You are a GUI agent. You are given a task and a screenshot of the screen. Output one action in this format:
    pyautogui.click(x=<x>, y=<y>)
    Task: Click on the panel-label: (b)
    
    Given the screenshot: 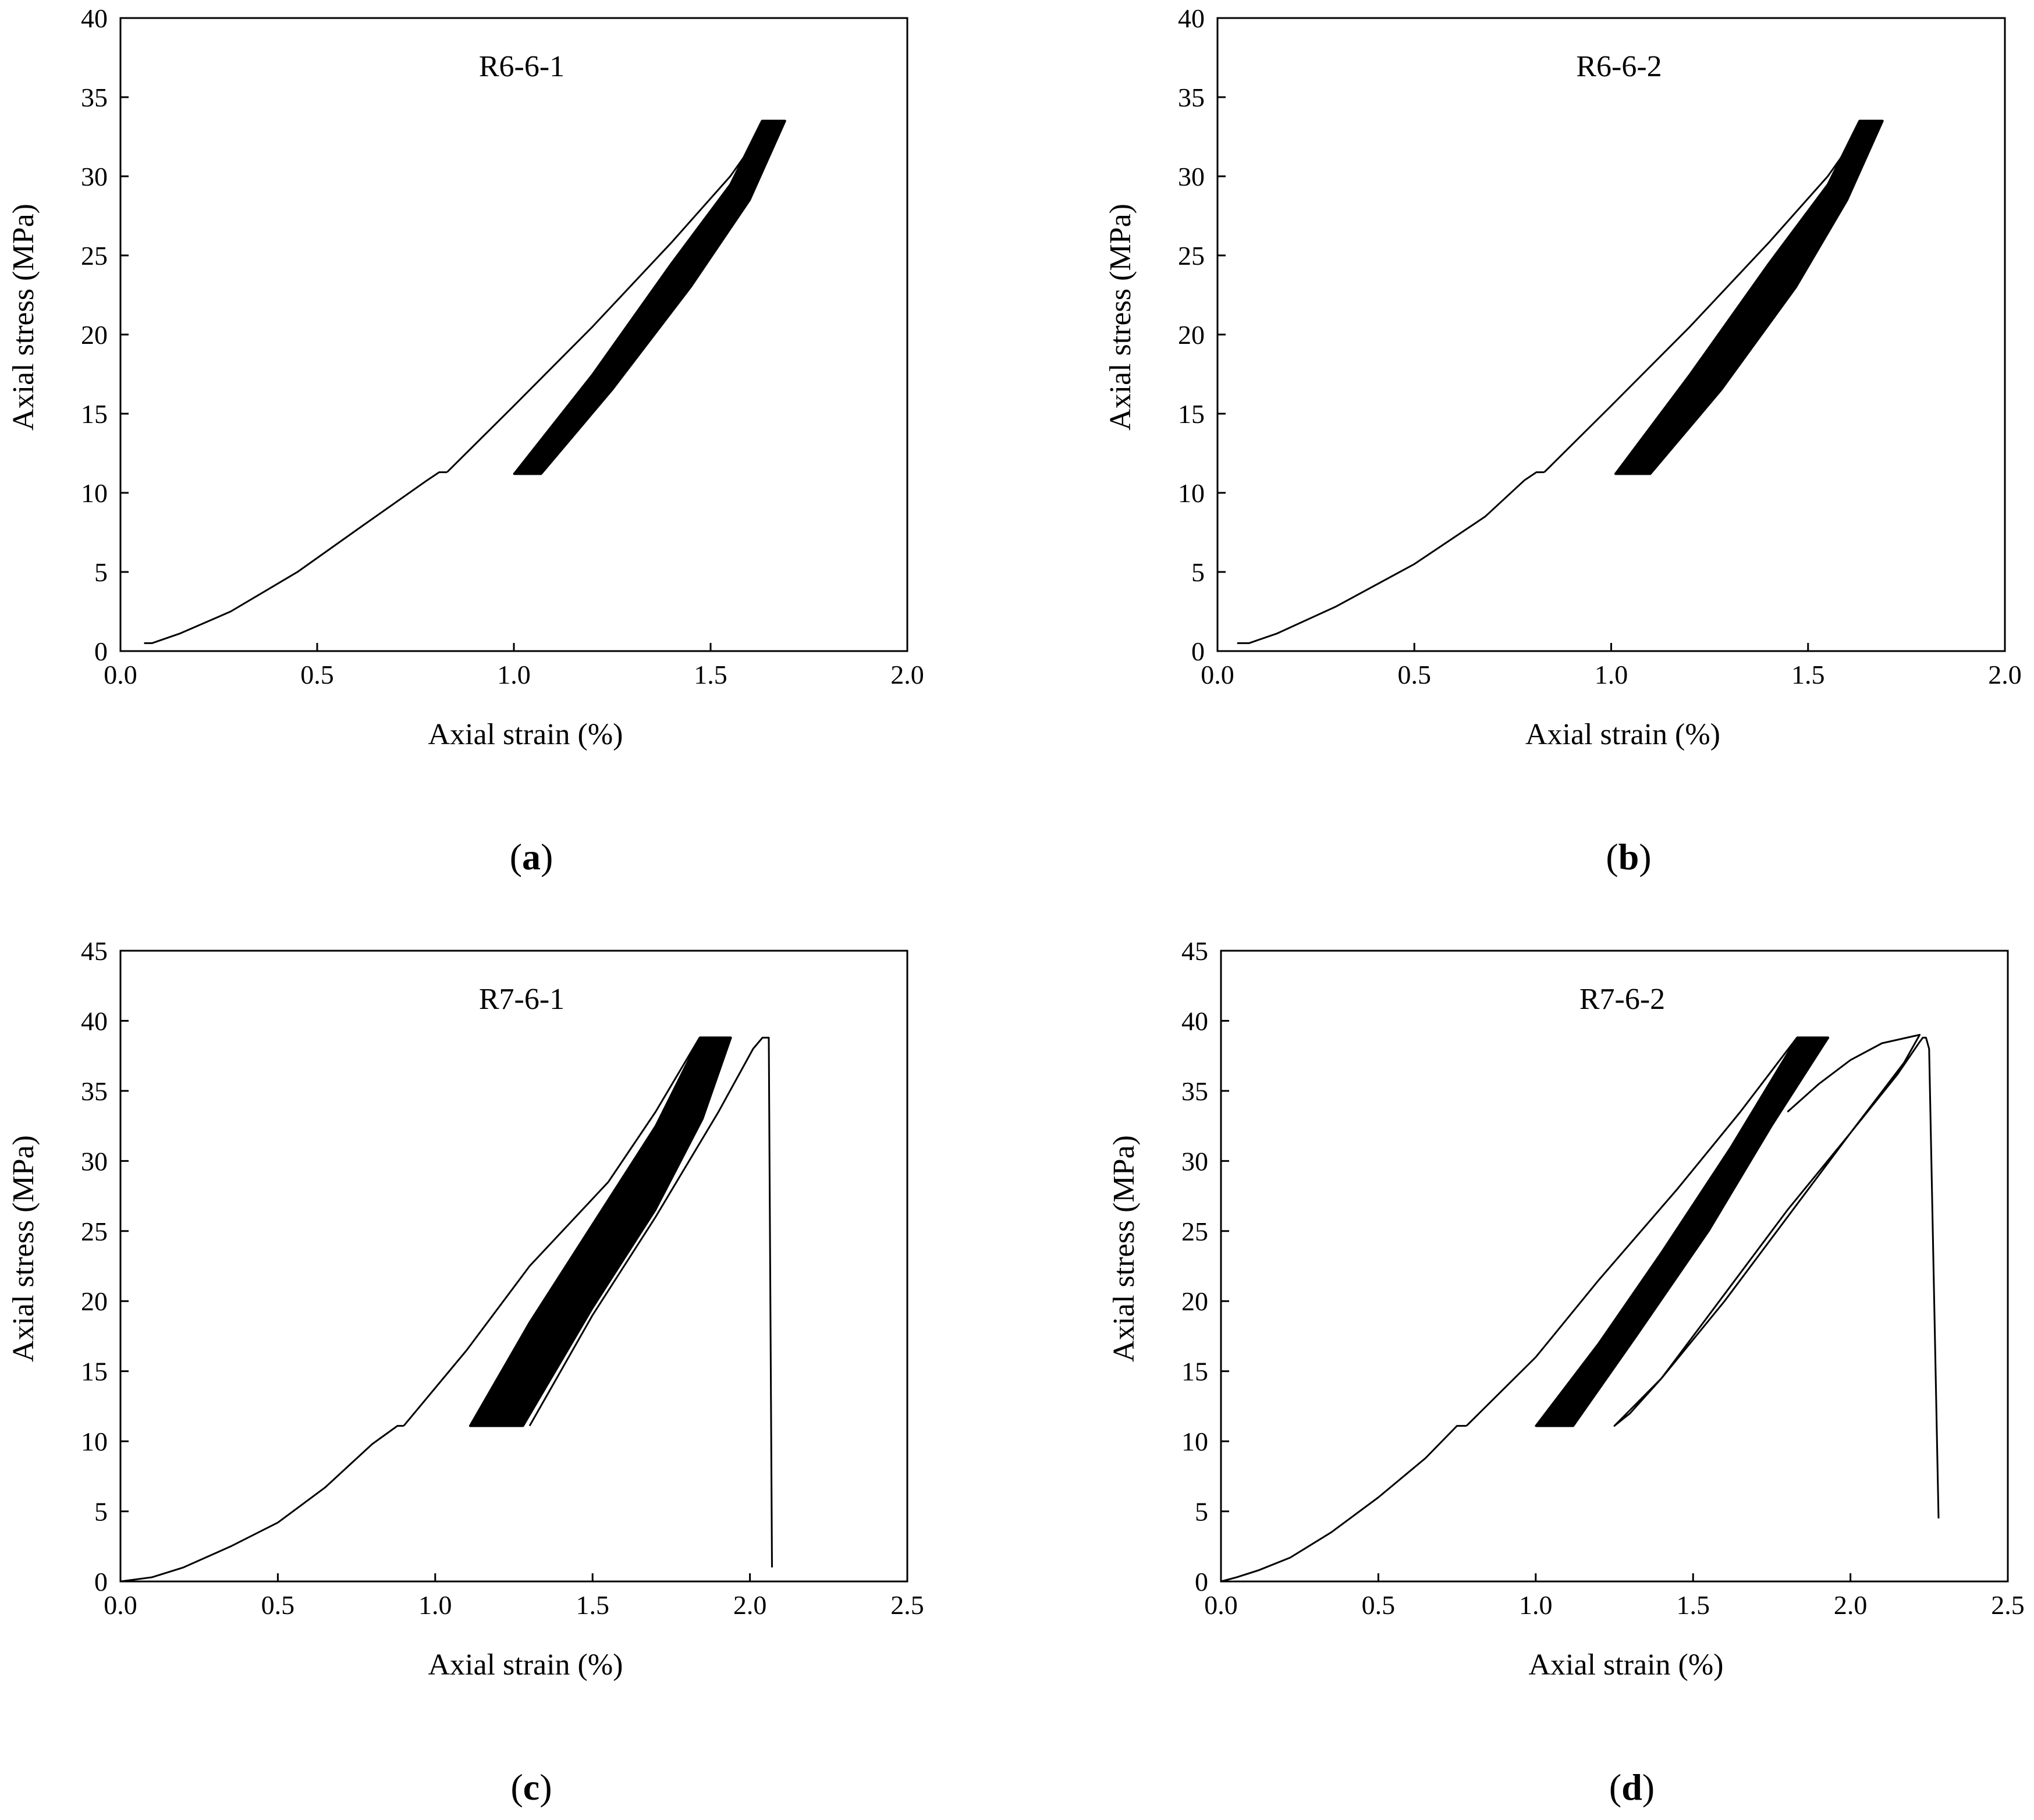 What is the action you would take?
    pyautogui.click(x=1628, y=856)
    